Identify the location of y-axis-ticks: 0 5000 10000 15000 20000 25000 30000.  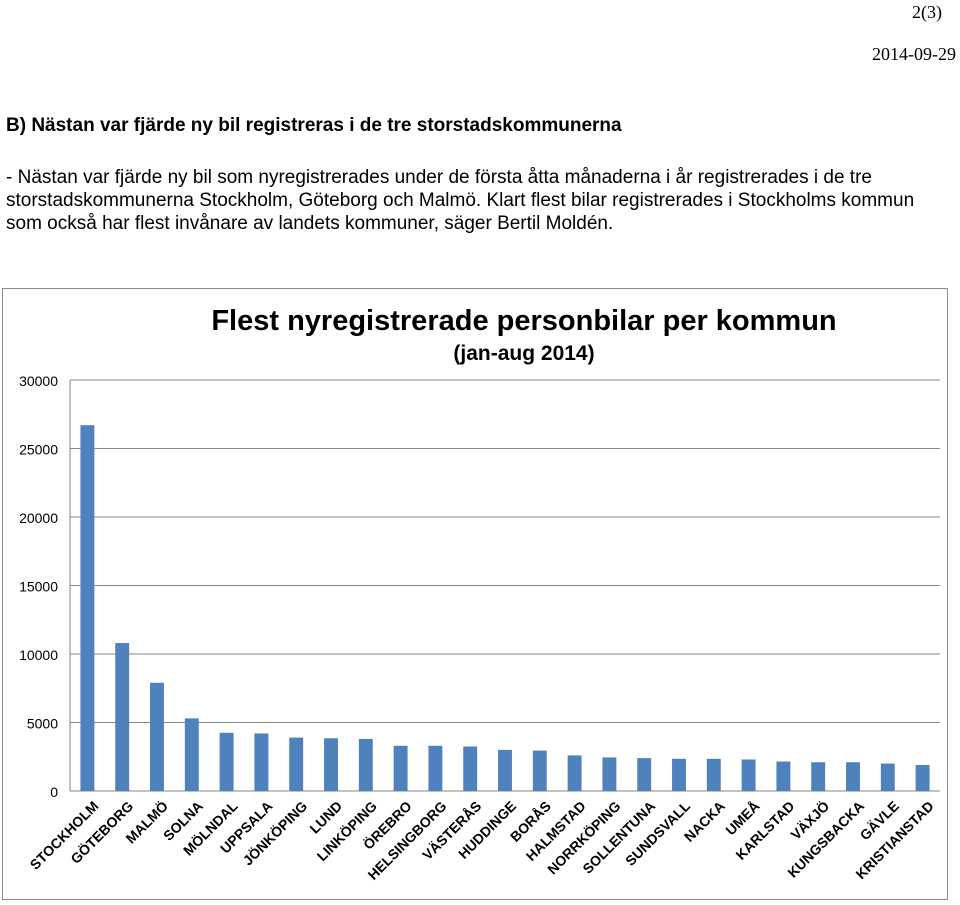
(38, 586).